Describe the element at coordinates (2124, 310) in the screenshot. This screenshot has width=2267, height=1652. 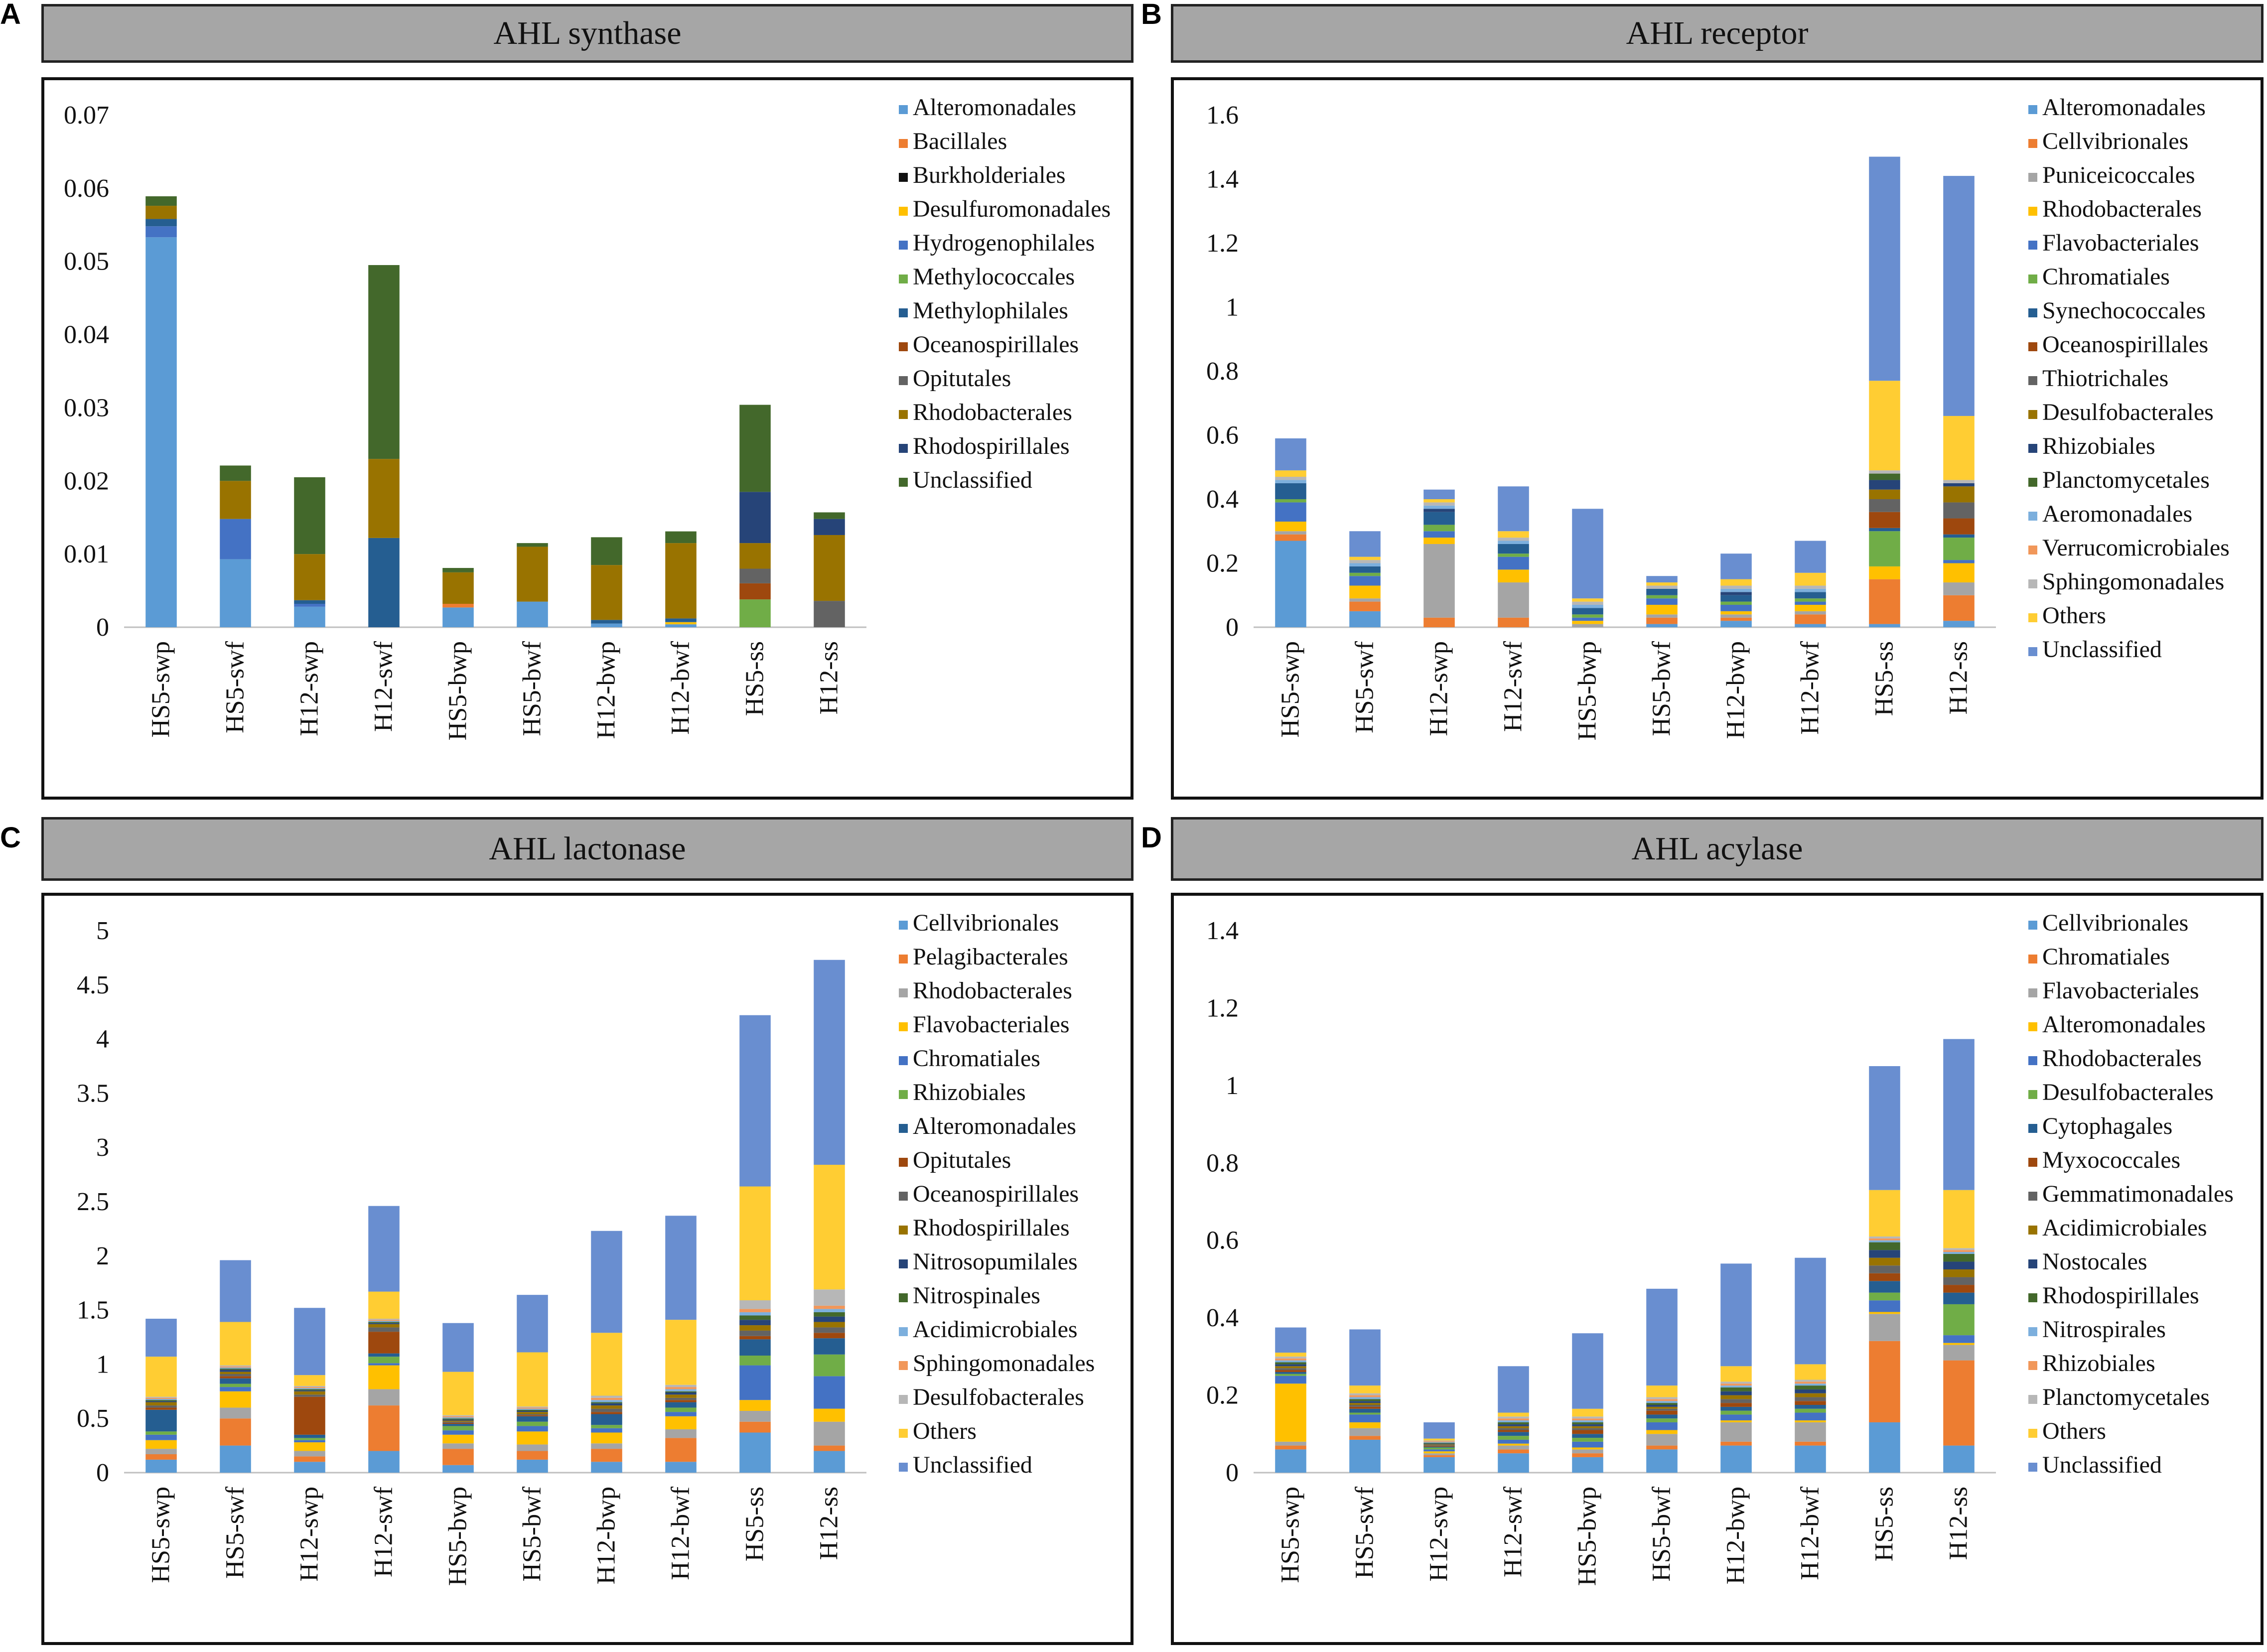
I see `legend-label: Synechococcales` at that location.